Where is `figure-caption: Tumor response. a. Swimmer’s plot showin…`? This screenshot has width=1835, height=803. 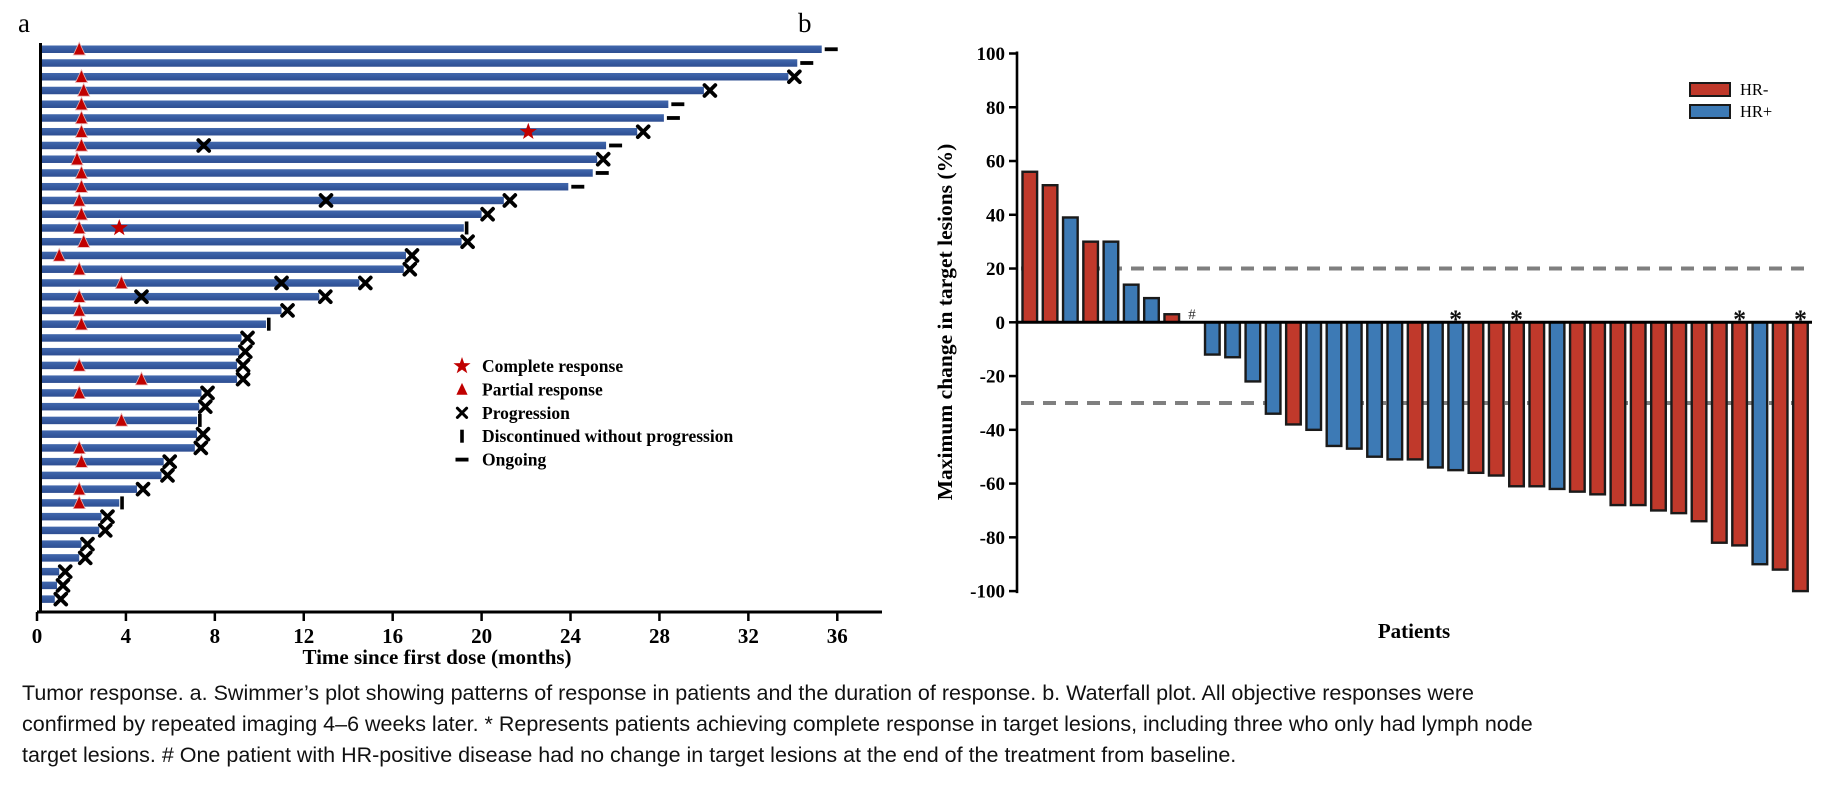
figure-caption: Tumor response. a. Swimmer’s plot showin… is located at coordinates (777, 724).